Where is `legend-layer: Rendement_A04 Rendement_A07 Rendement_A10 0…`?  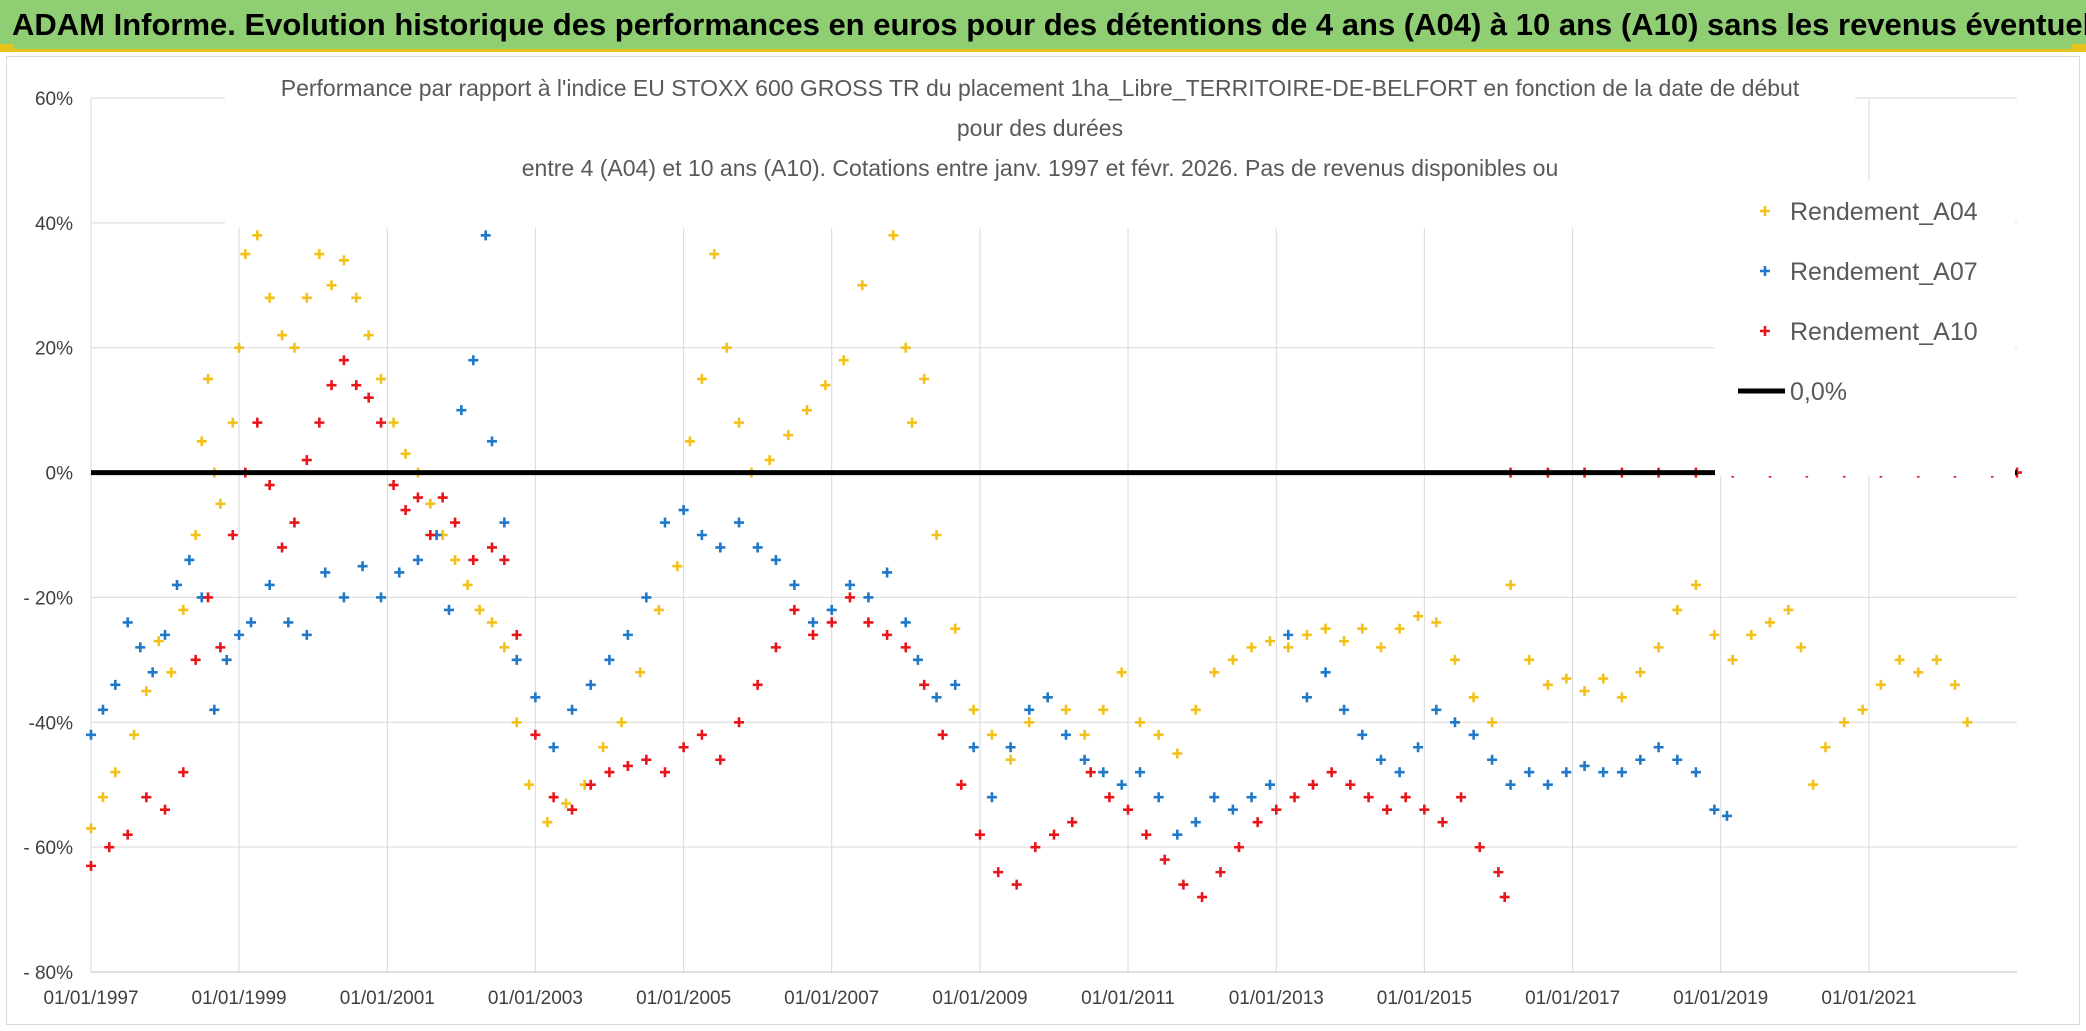 legend-layer: Rendement_A04 Rendement_A07 Rendement_A10 0… is located at coordinates (1865, 328).